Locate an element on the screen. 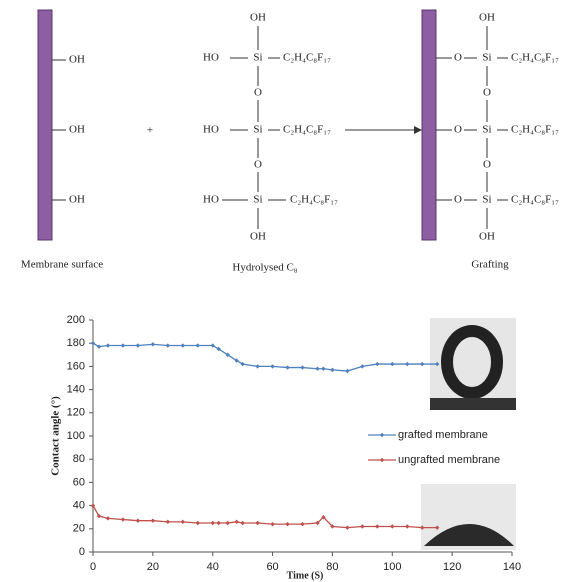 Image resolution: width=577 pixels, height=582 pixels. y-tick-label: 80 is located at coordinates (79, 459).